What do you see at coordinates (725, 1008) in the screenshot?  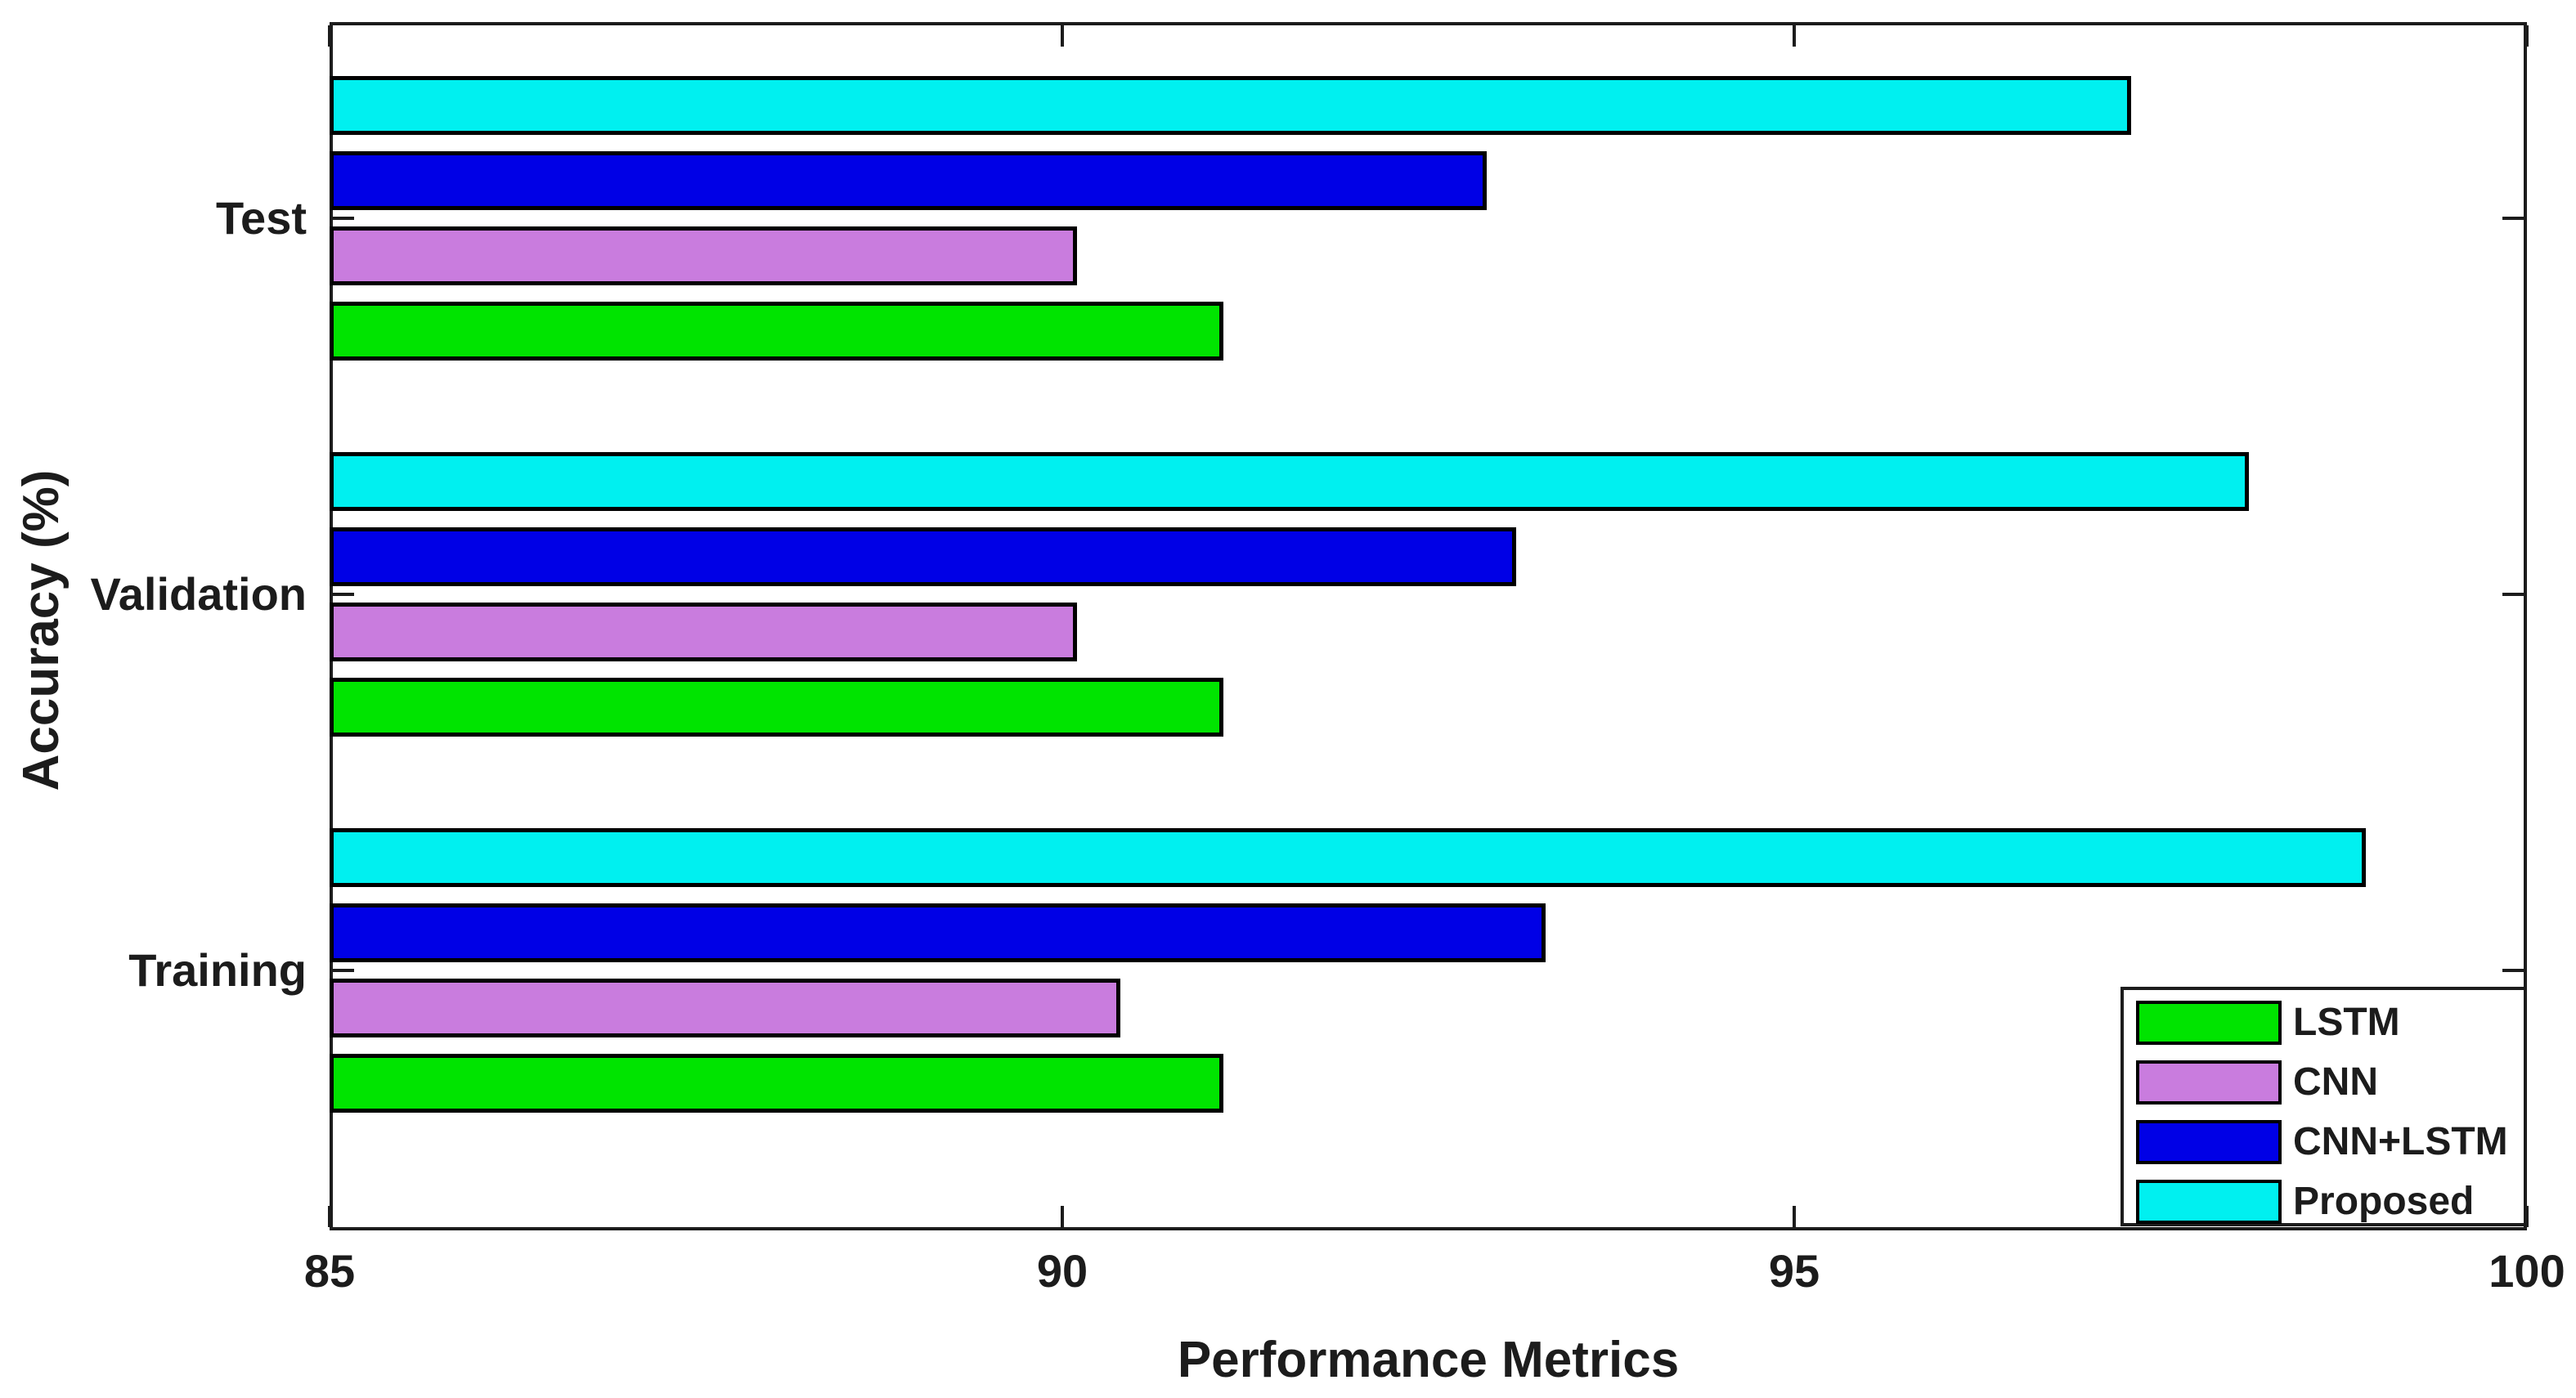 I see `bar-training-cnn` at bounding box center [725, 1008].